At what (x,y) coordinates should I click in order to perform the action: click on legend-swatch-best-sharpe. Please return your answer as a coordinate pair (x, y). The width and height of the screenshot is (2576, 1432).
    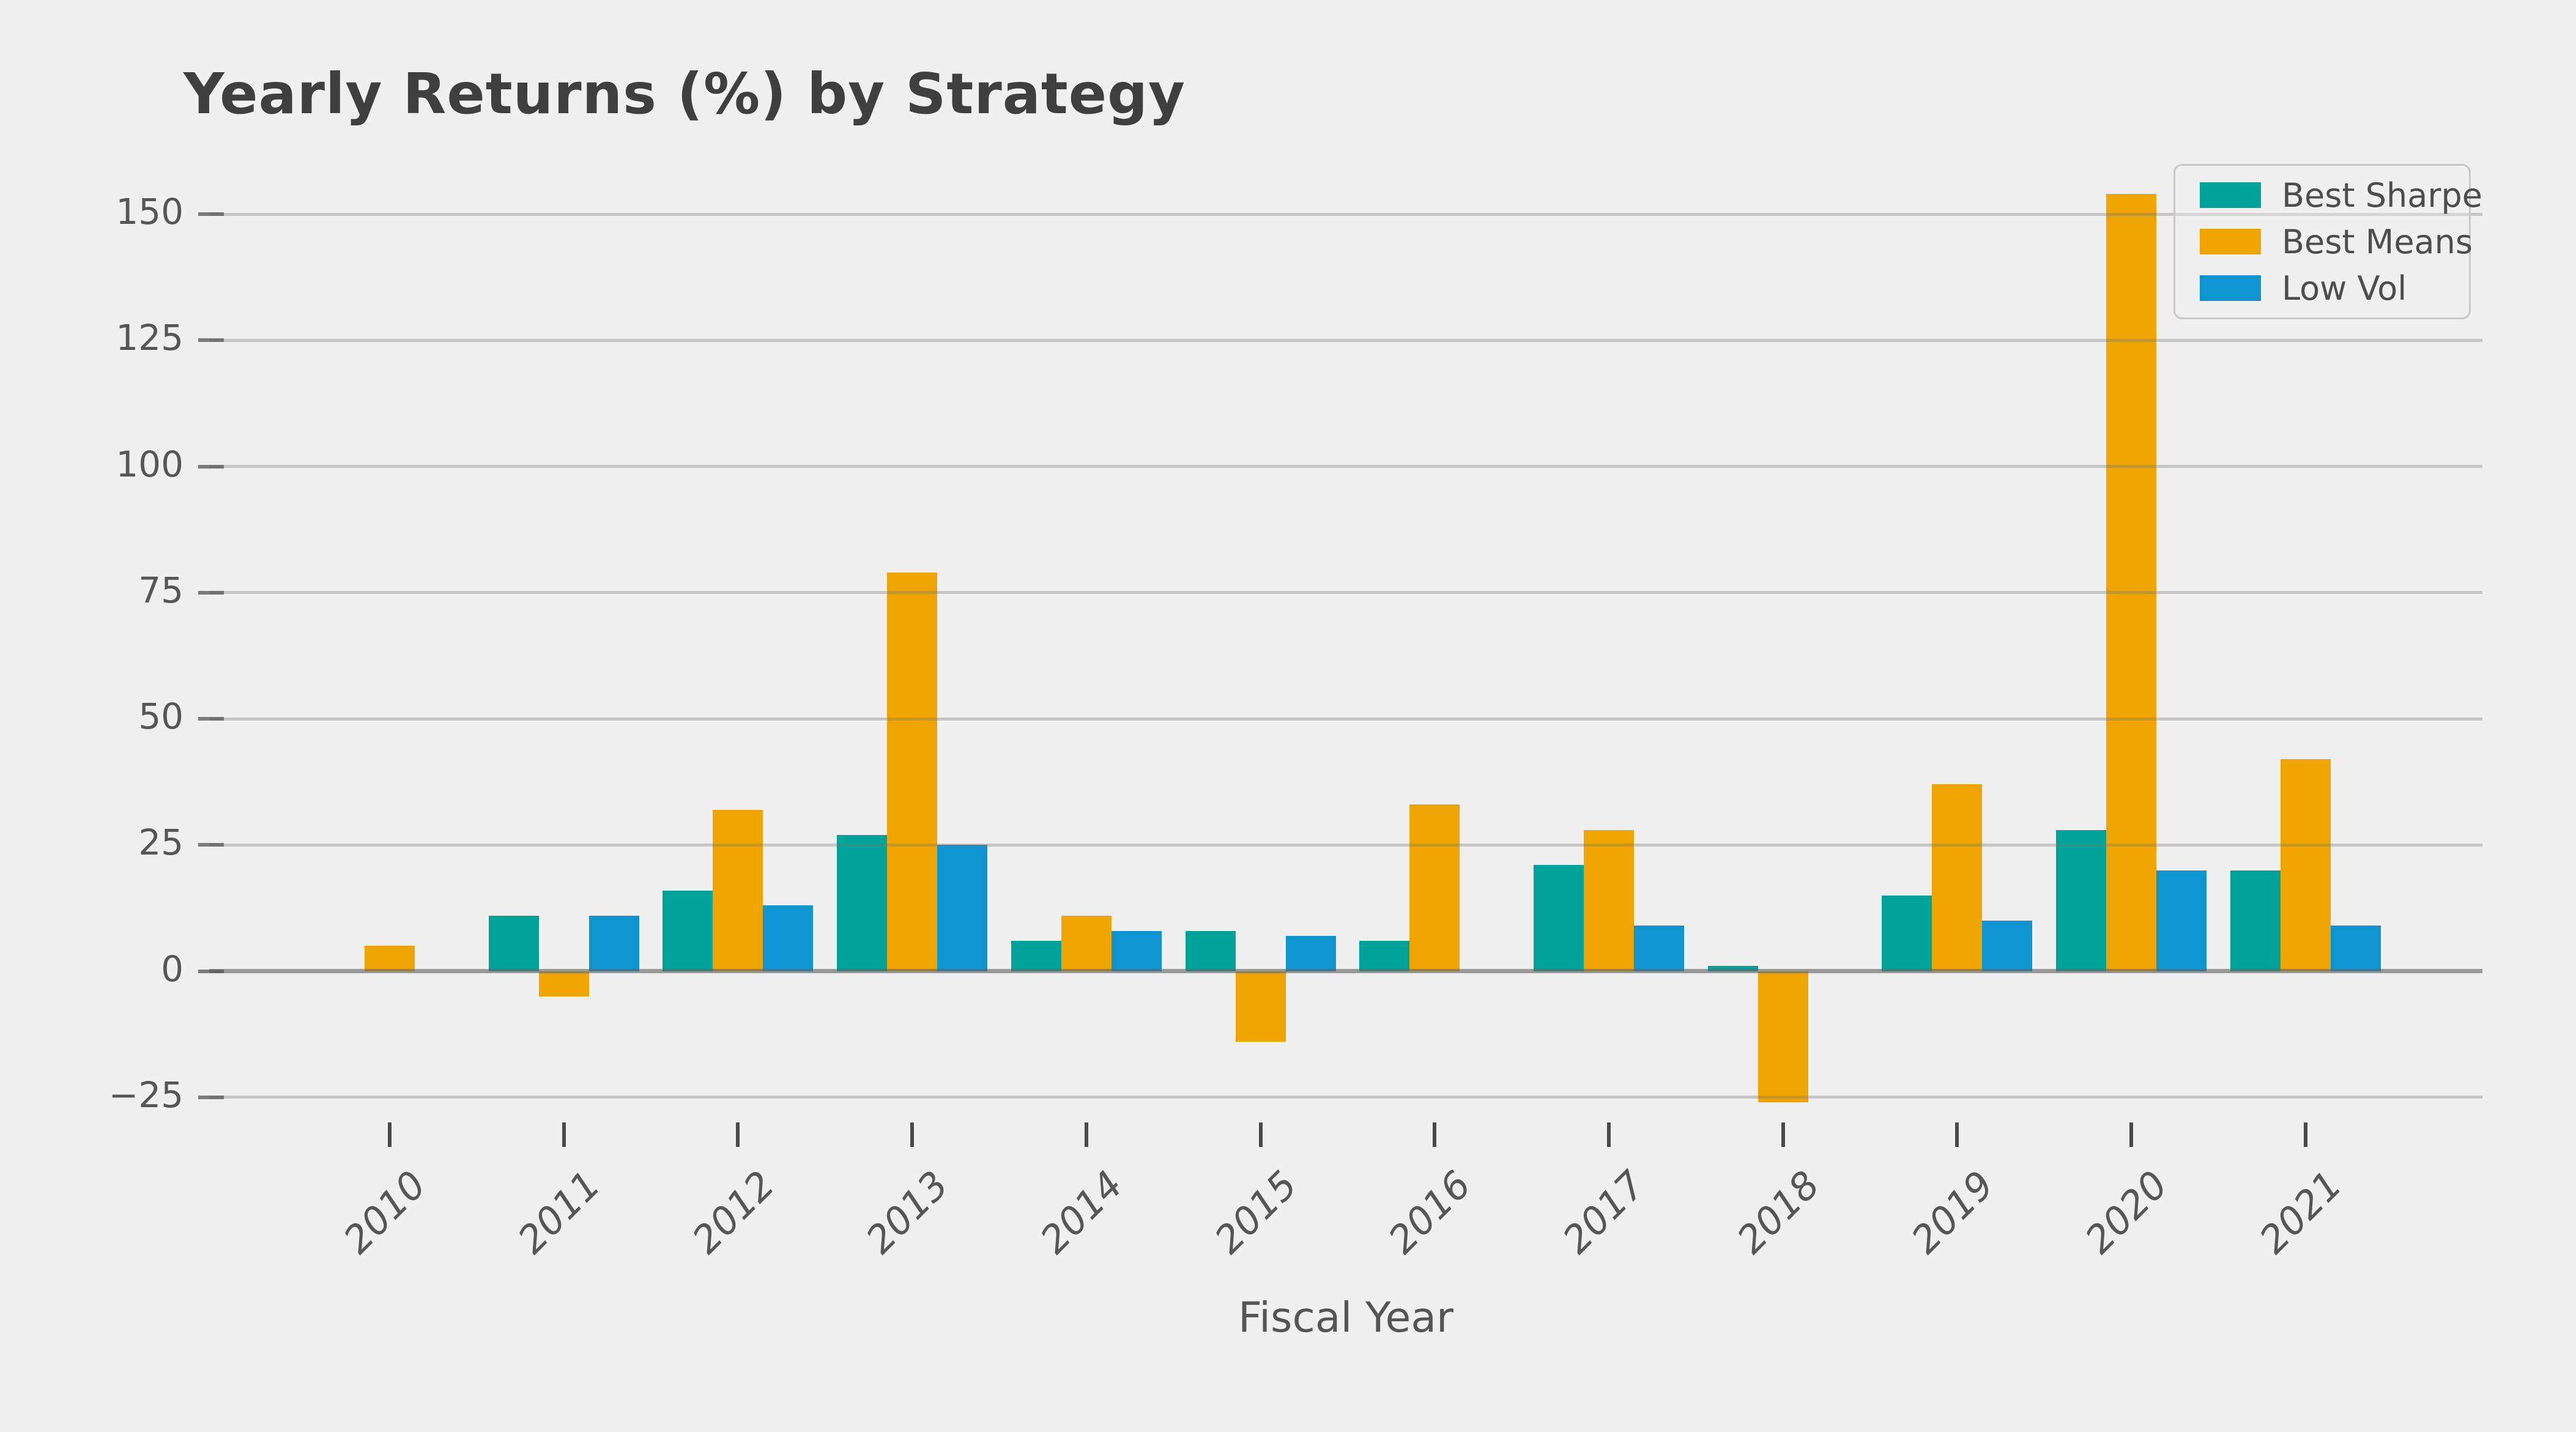
    Looking at the image, I should click on (2230, 195).